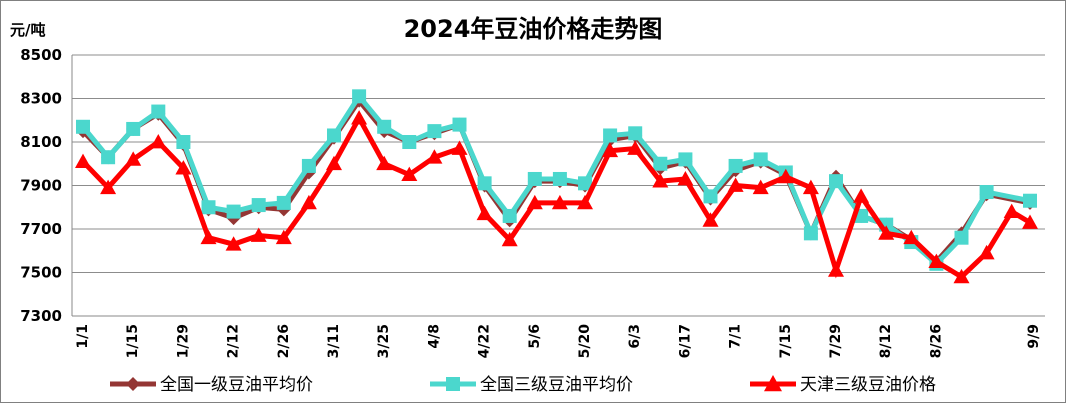 The image size is (1066, 403). I want to click on legend-item: 全国三级豆油平均价, so click(531, 385).